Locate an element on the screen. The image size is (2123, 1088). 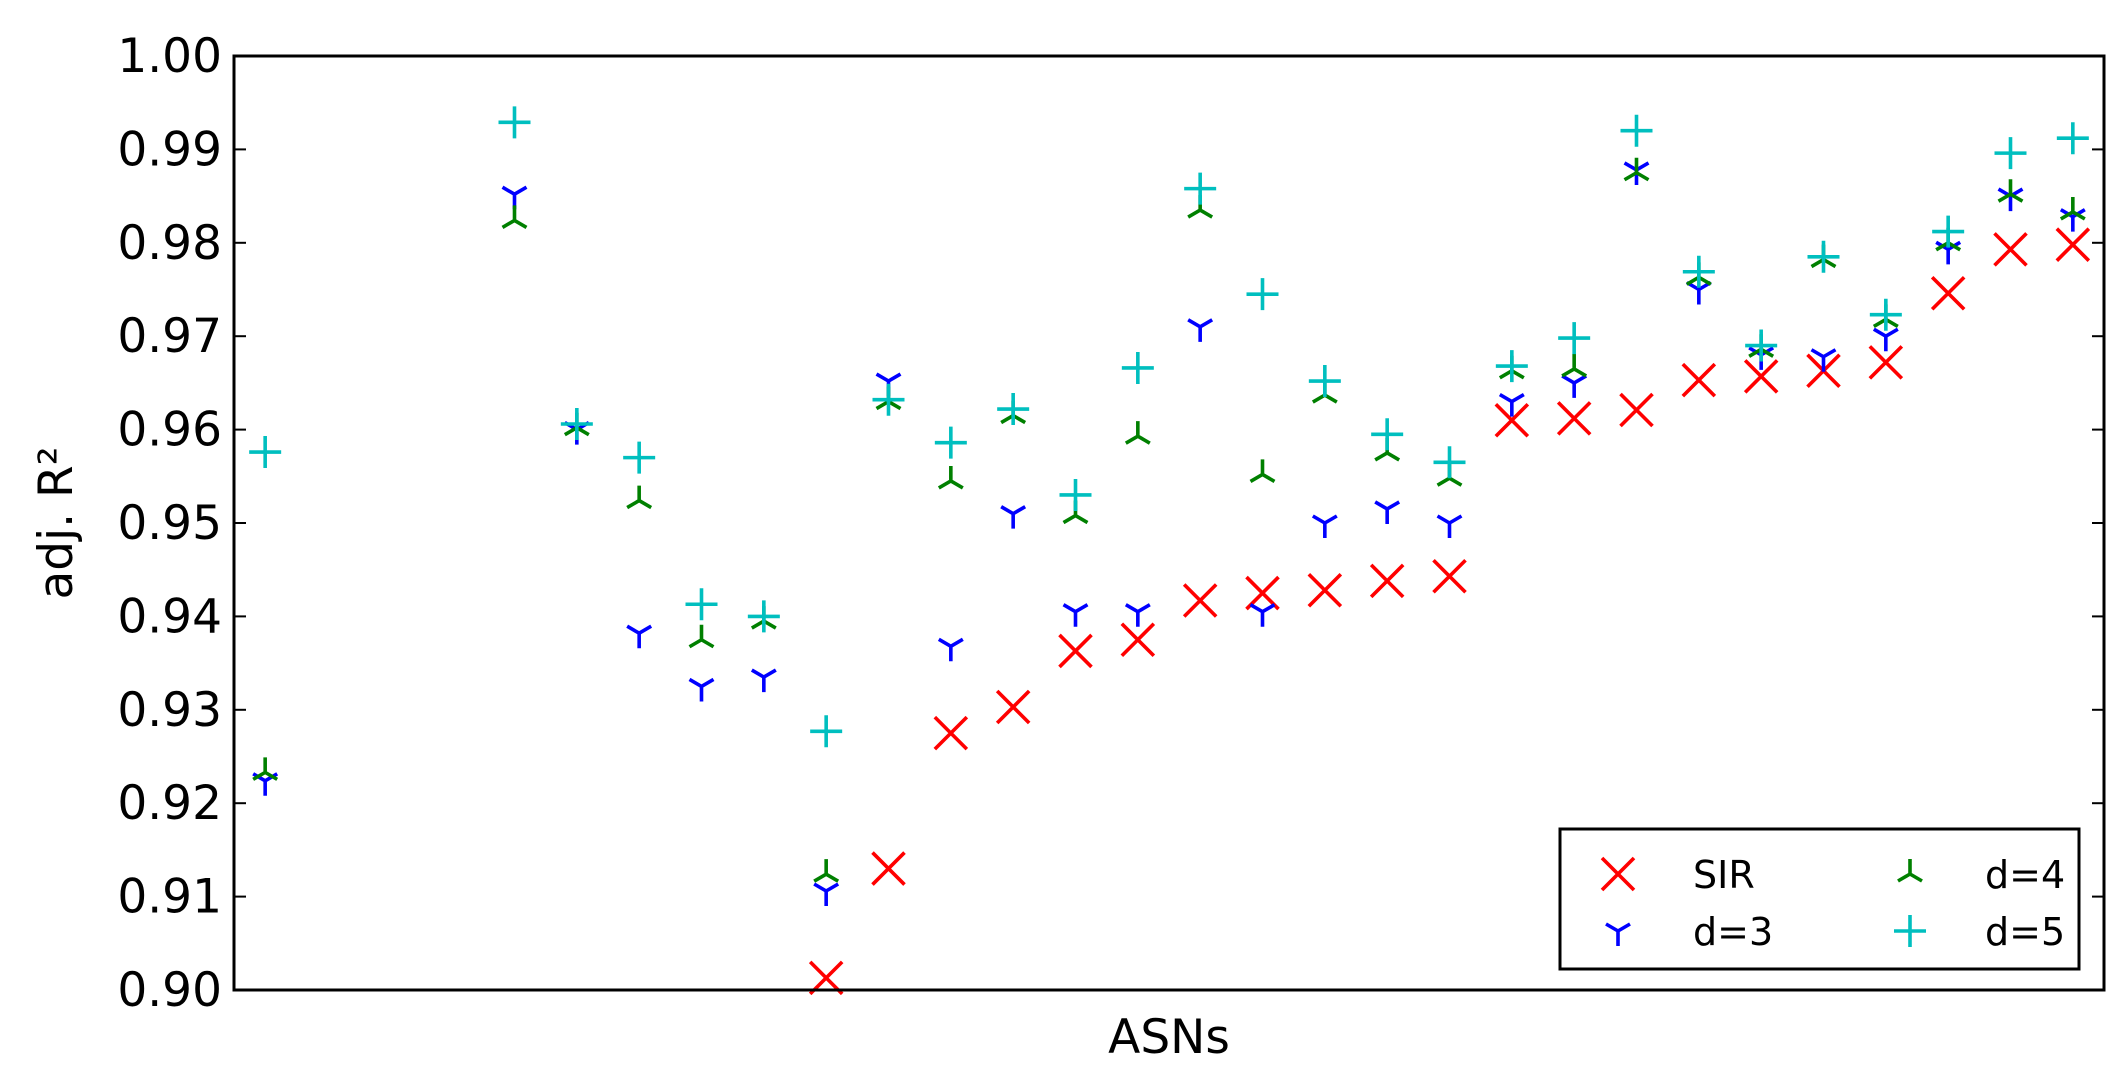
y-tick-label: 0.99 is located at coordinates (169, 149).